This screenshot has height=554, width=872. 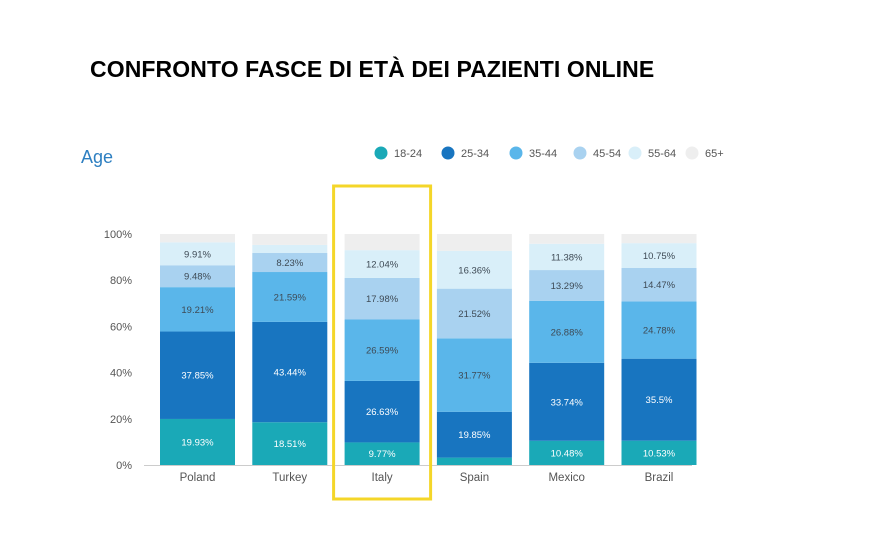 I want to click on bar-segment-italy-65+, so click(x=382, y=242).